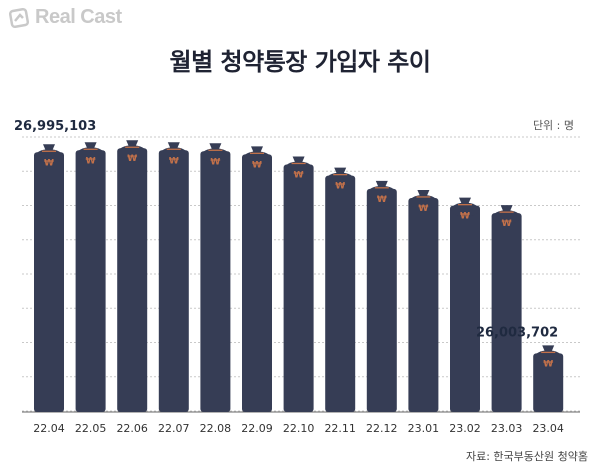  I want to click on bar-22.05: ₩, so click(90, 277).